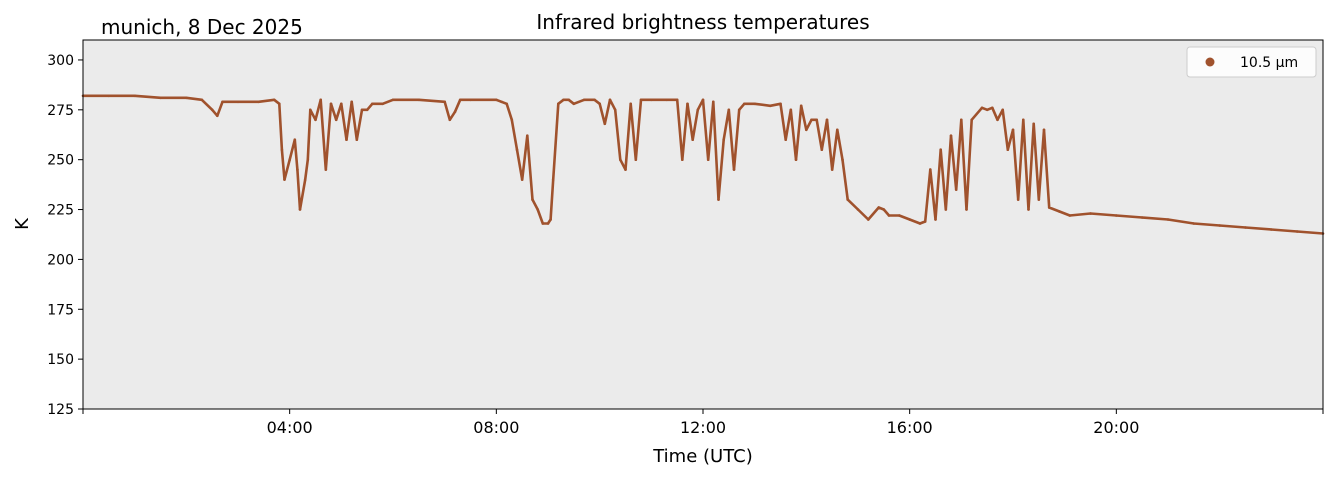 Image resolution: width=1335 pixels, height=478 pixels. Describe the element at coordinates (60, 161) in the screenshot. I see `y-tick-label: 250` at that location.